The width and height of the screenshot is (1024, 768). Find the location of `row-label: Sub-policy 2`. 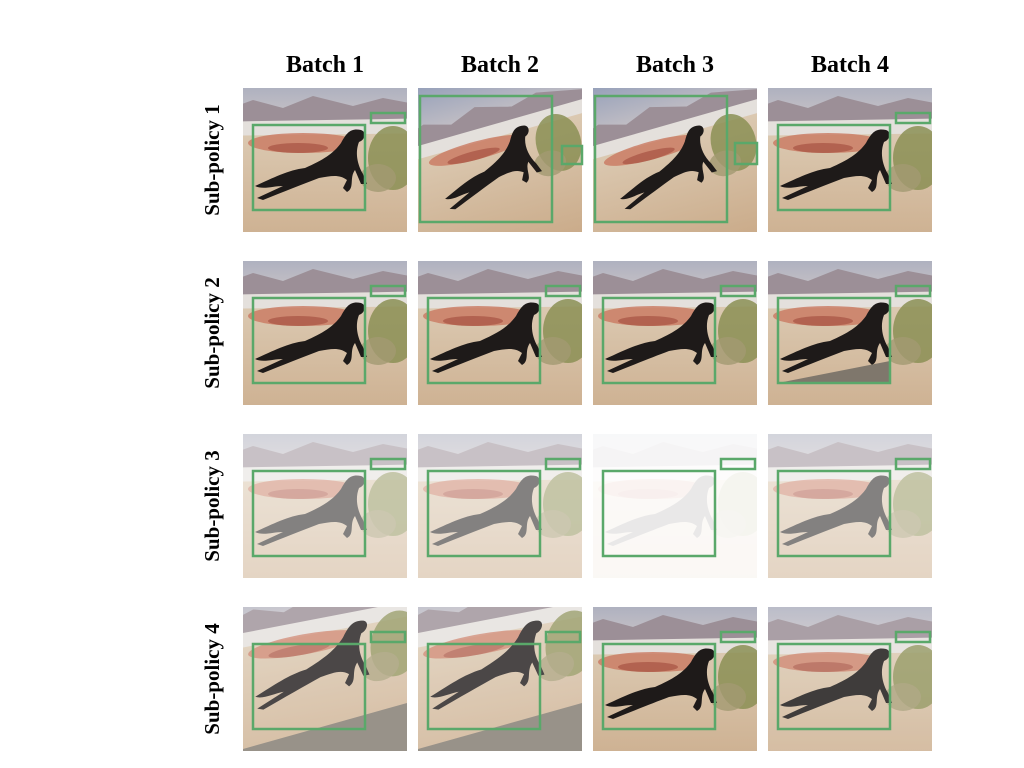

row-label: Sub-policy 2 is located at coordinates (212, 332).